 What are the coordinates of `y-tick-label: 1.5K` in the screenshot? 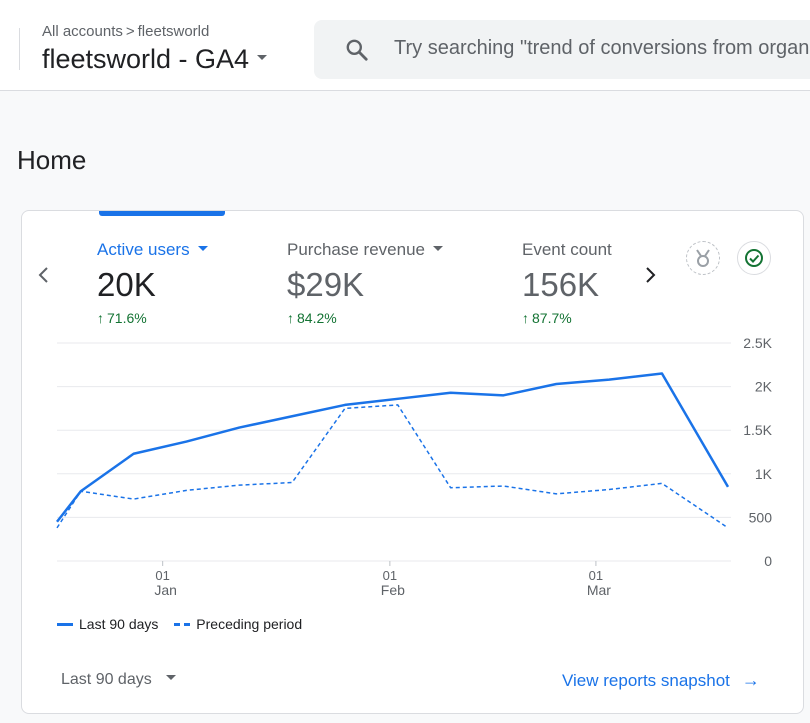 It's located at (757, 430).